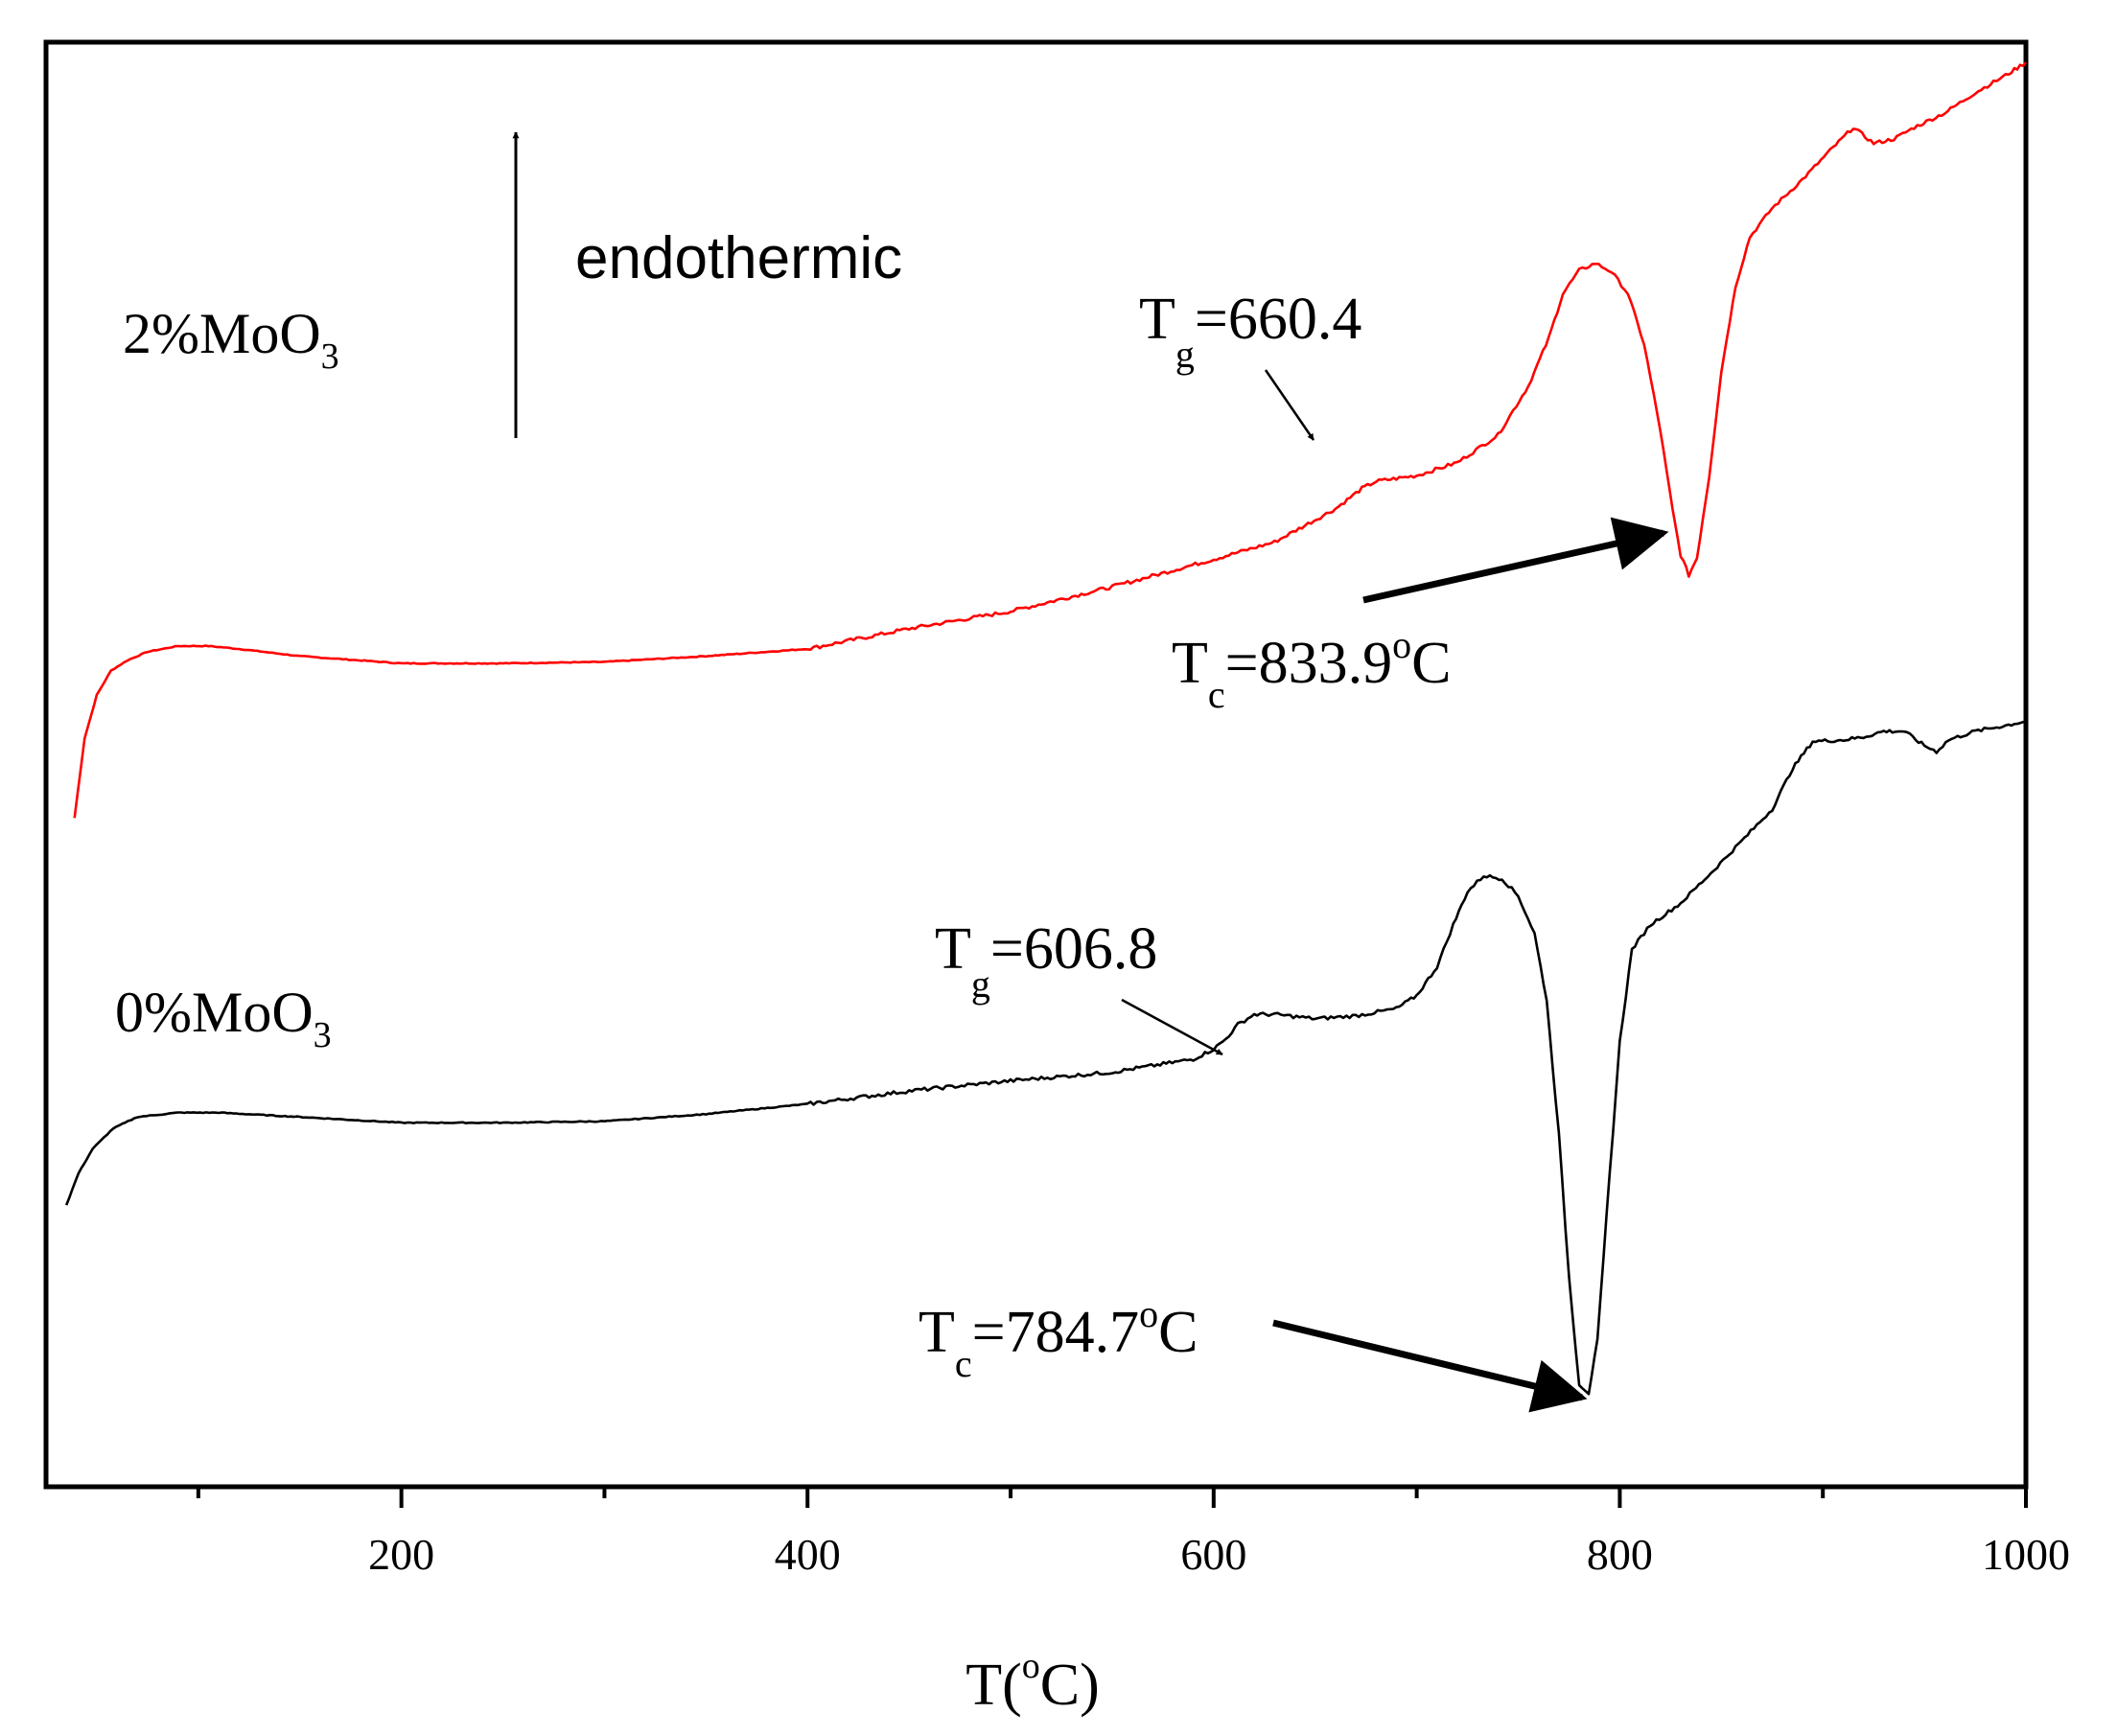 Image resolution: width=2117 pixels, height=1736 pixels. What do you see at coordinates (1620, 1555) in the screenshot?
I see `x-tick-label-800: 800` at bounding box center [1620, 1555].